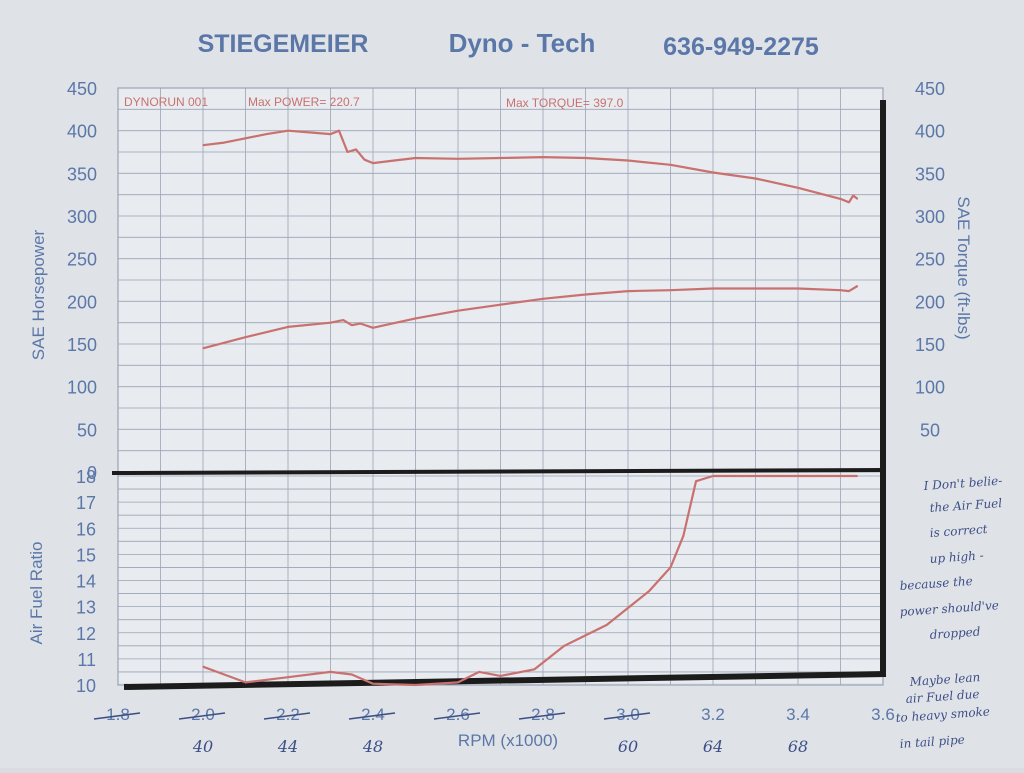  What do you see at coordinates (86, 660) in the screenshot?
I see `y-tick-label-air-fuel: 11` at bounding box center [86, 660].